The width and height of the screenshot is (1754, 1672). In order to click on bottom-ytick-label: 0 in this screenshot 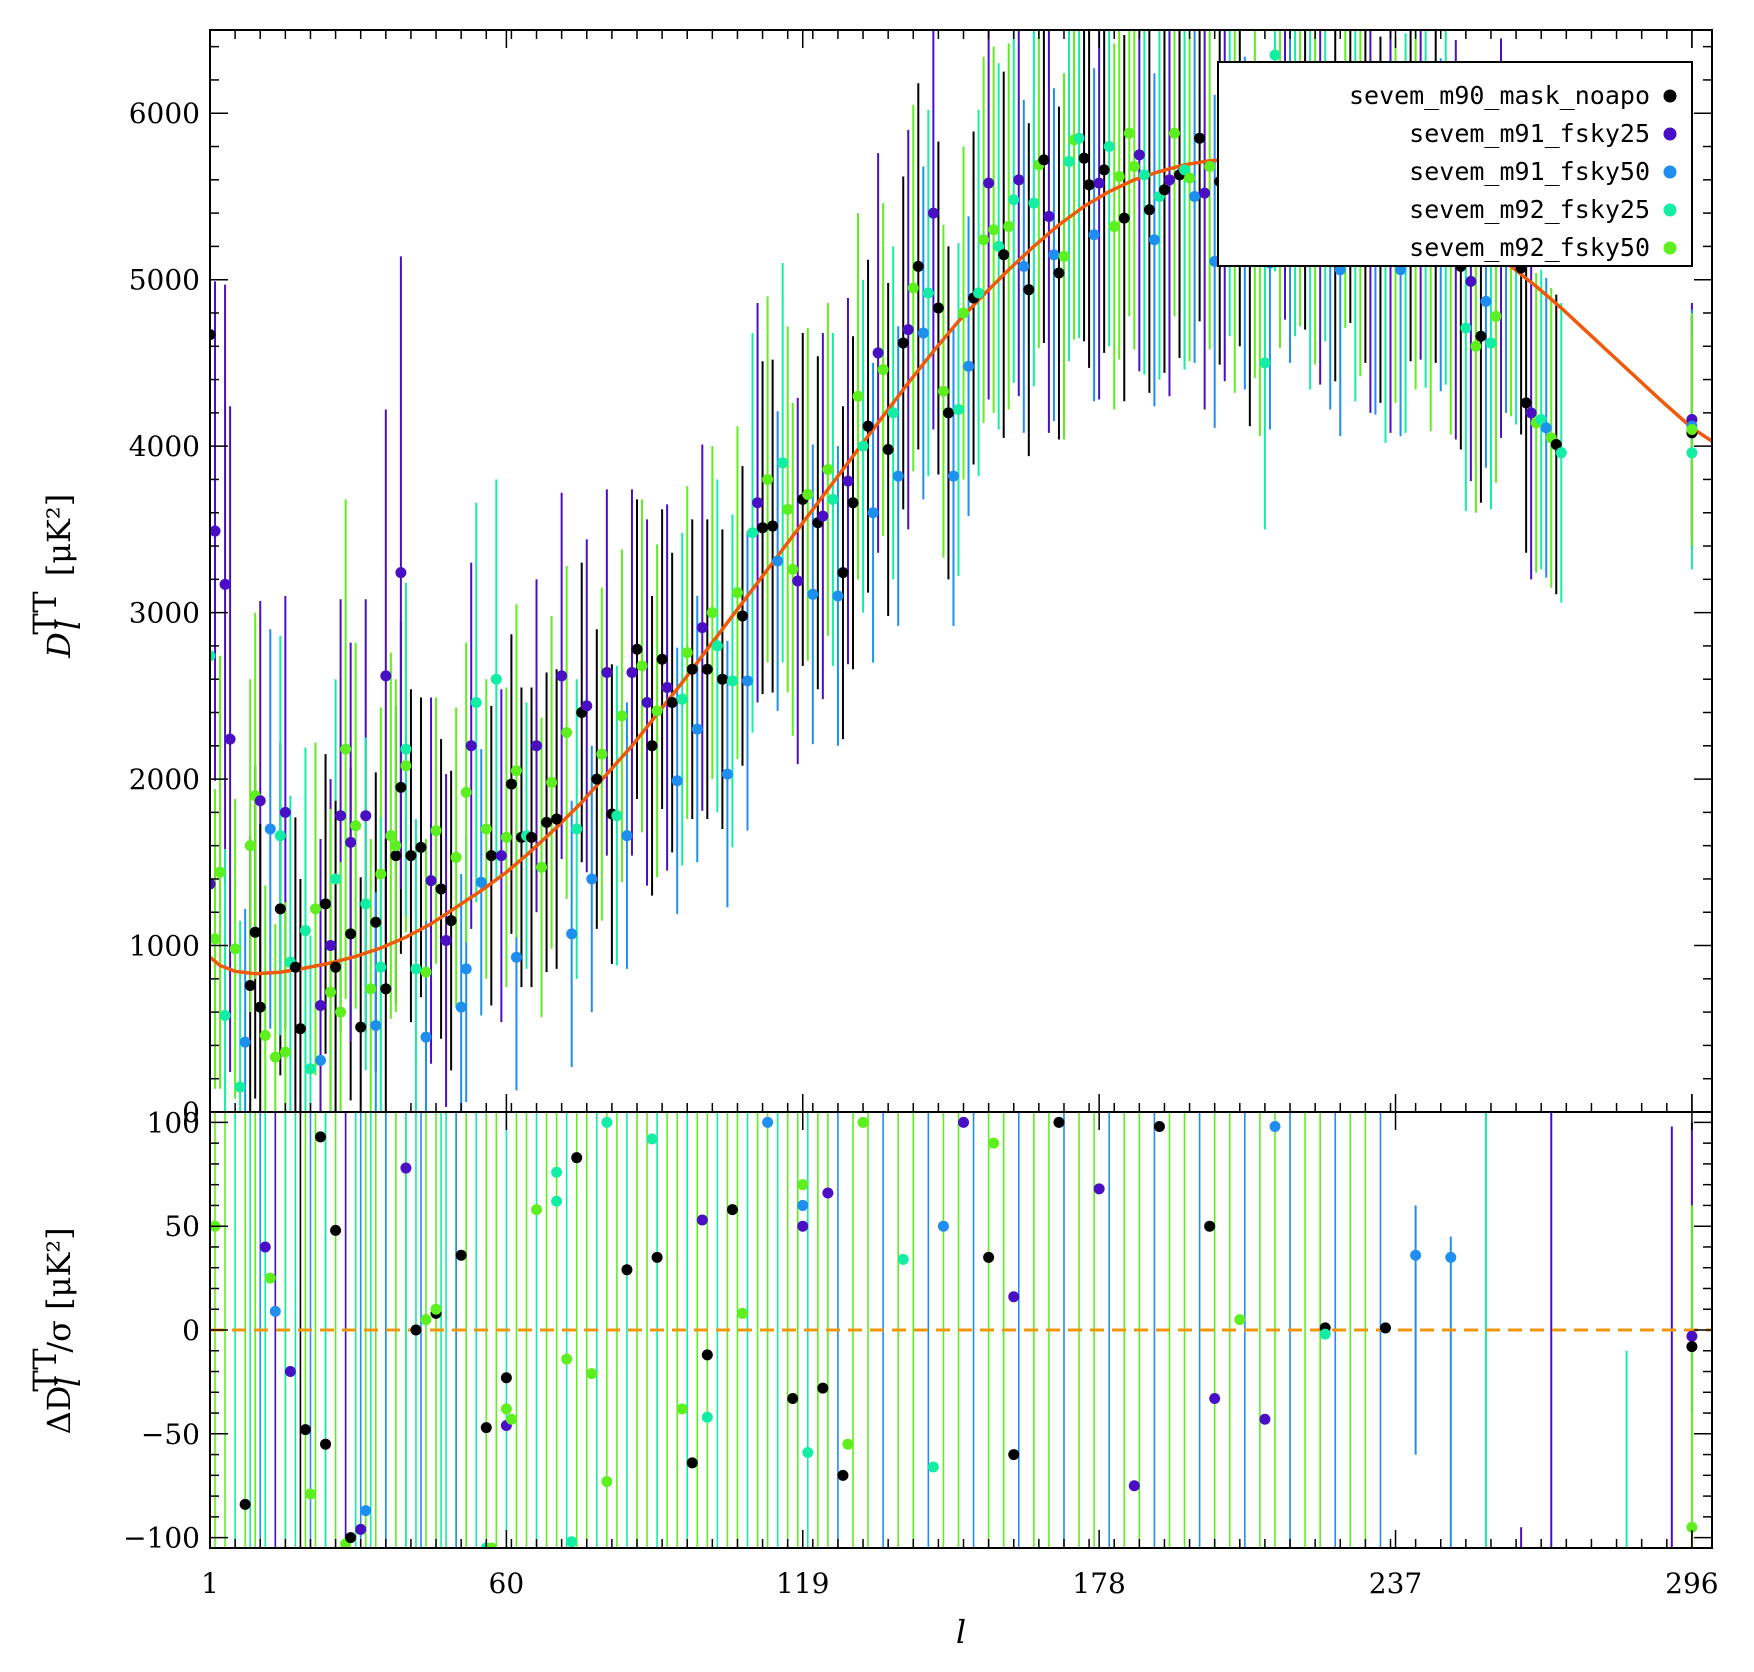, I will do `click(191, 1330)`.